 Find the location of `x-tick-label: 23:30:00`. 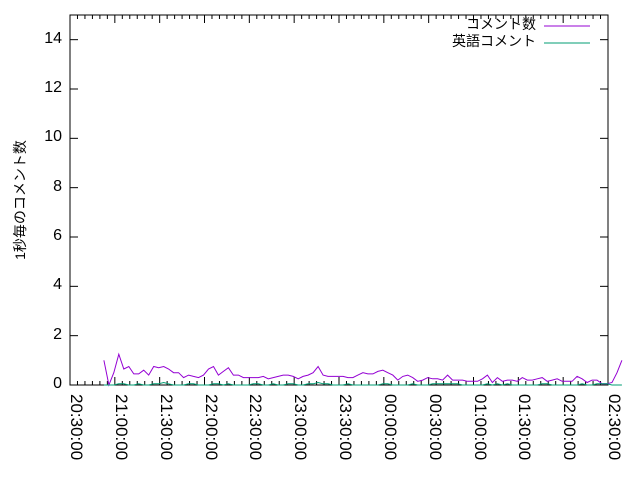

x-tick-label: 23:30:00 is located at coordinates (345, 427).